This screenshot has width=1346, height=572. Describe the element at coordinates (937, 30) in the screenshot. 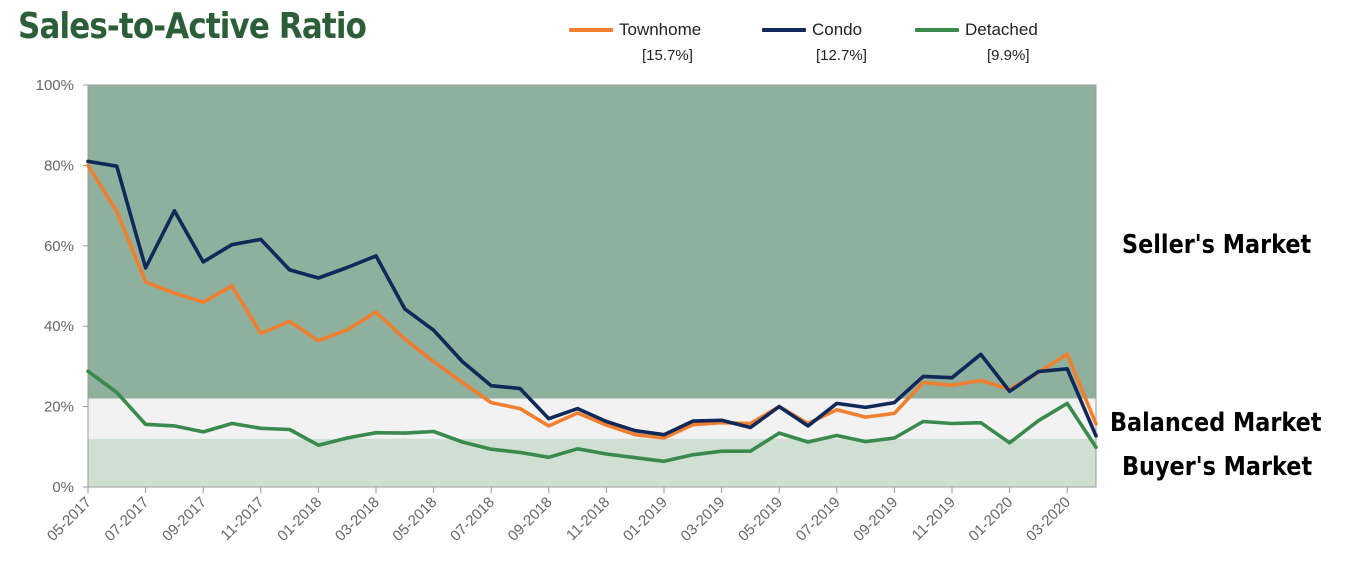

I see `legend-swatch-detached` at that location.